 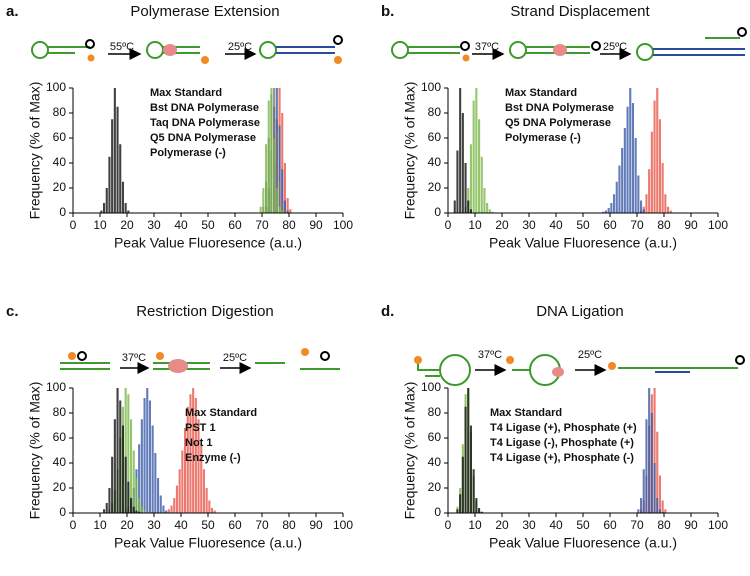 What do you see at coordinates (387, 311) in the screenshot?
I see `panel-label: d.` at bounding box center [387, 311].